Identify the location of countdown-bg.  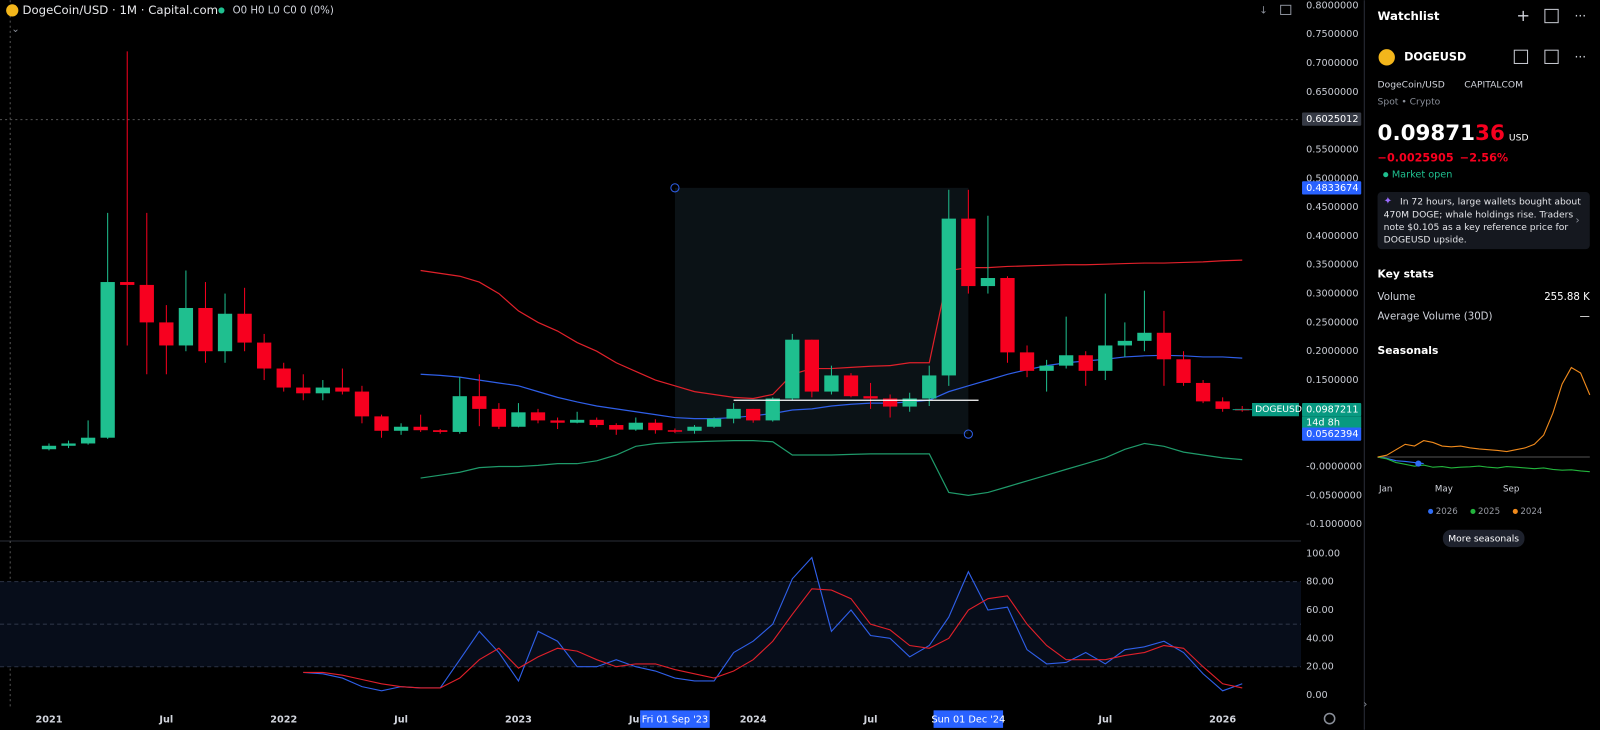
(1332, 422).